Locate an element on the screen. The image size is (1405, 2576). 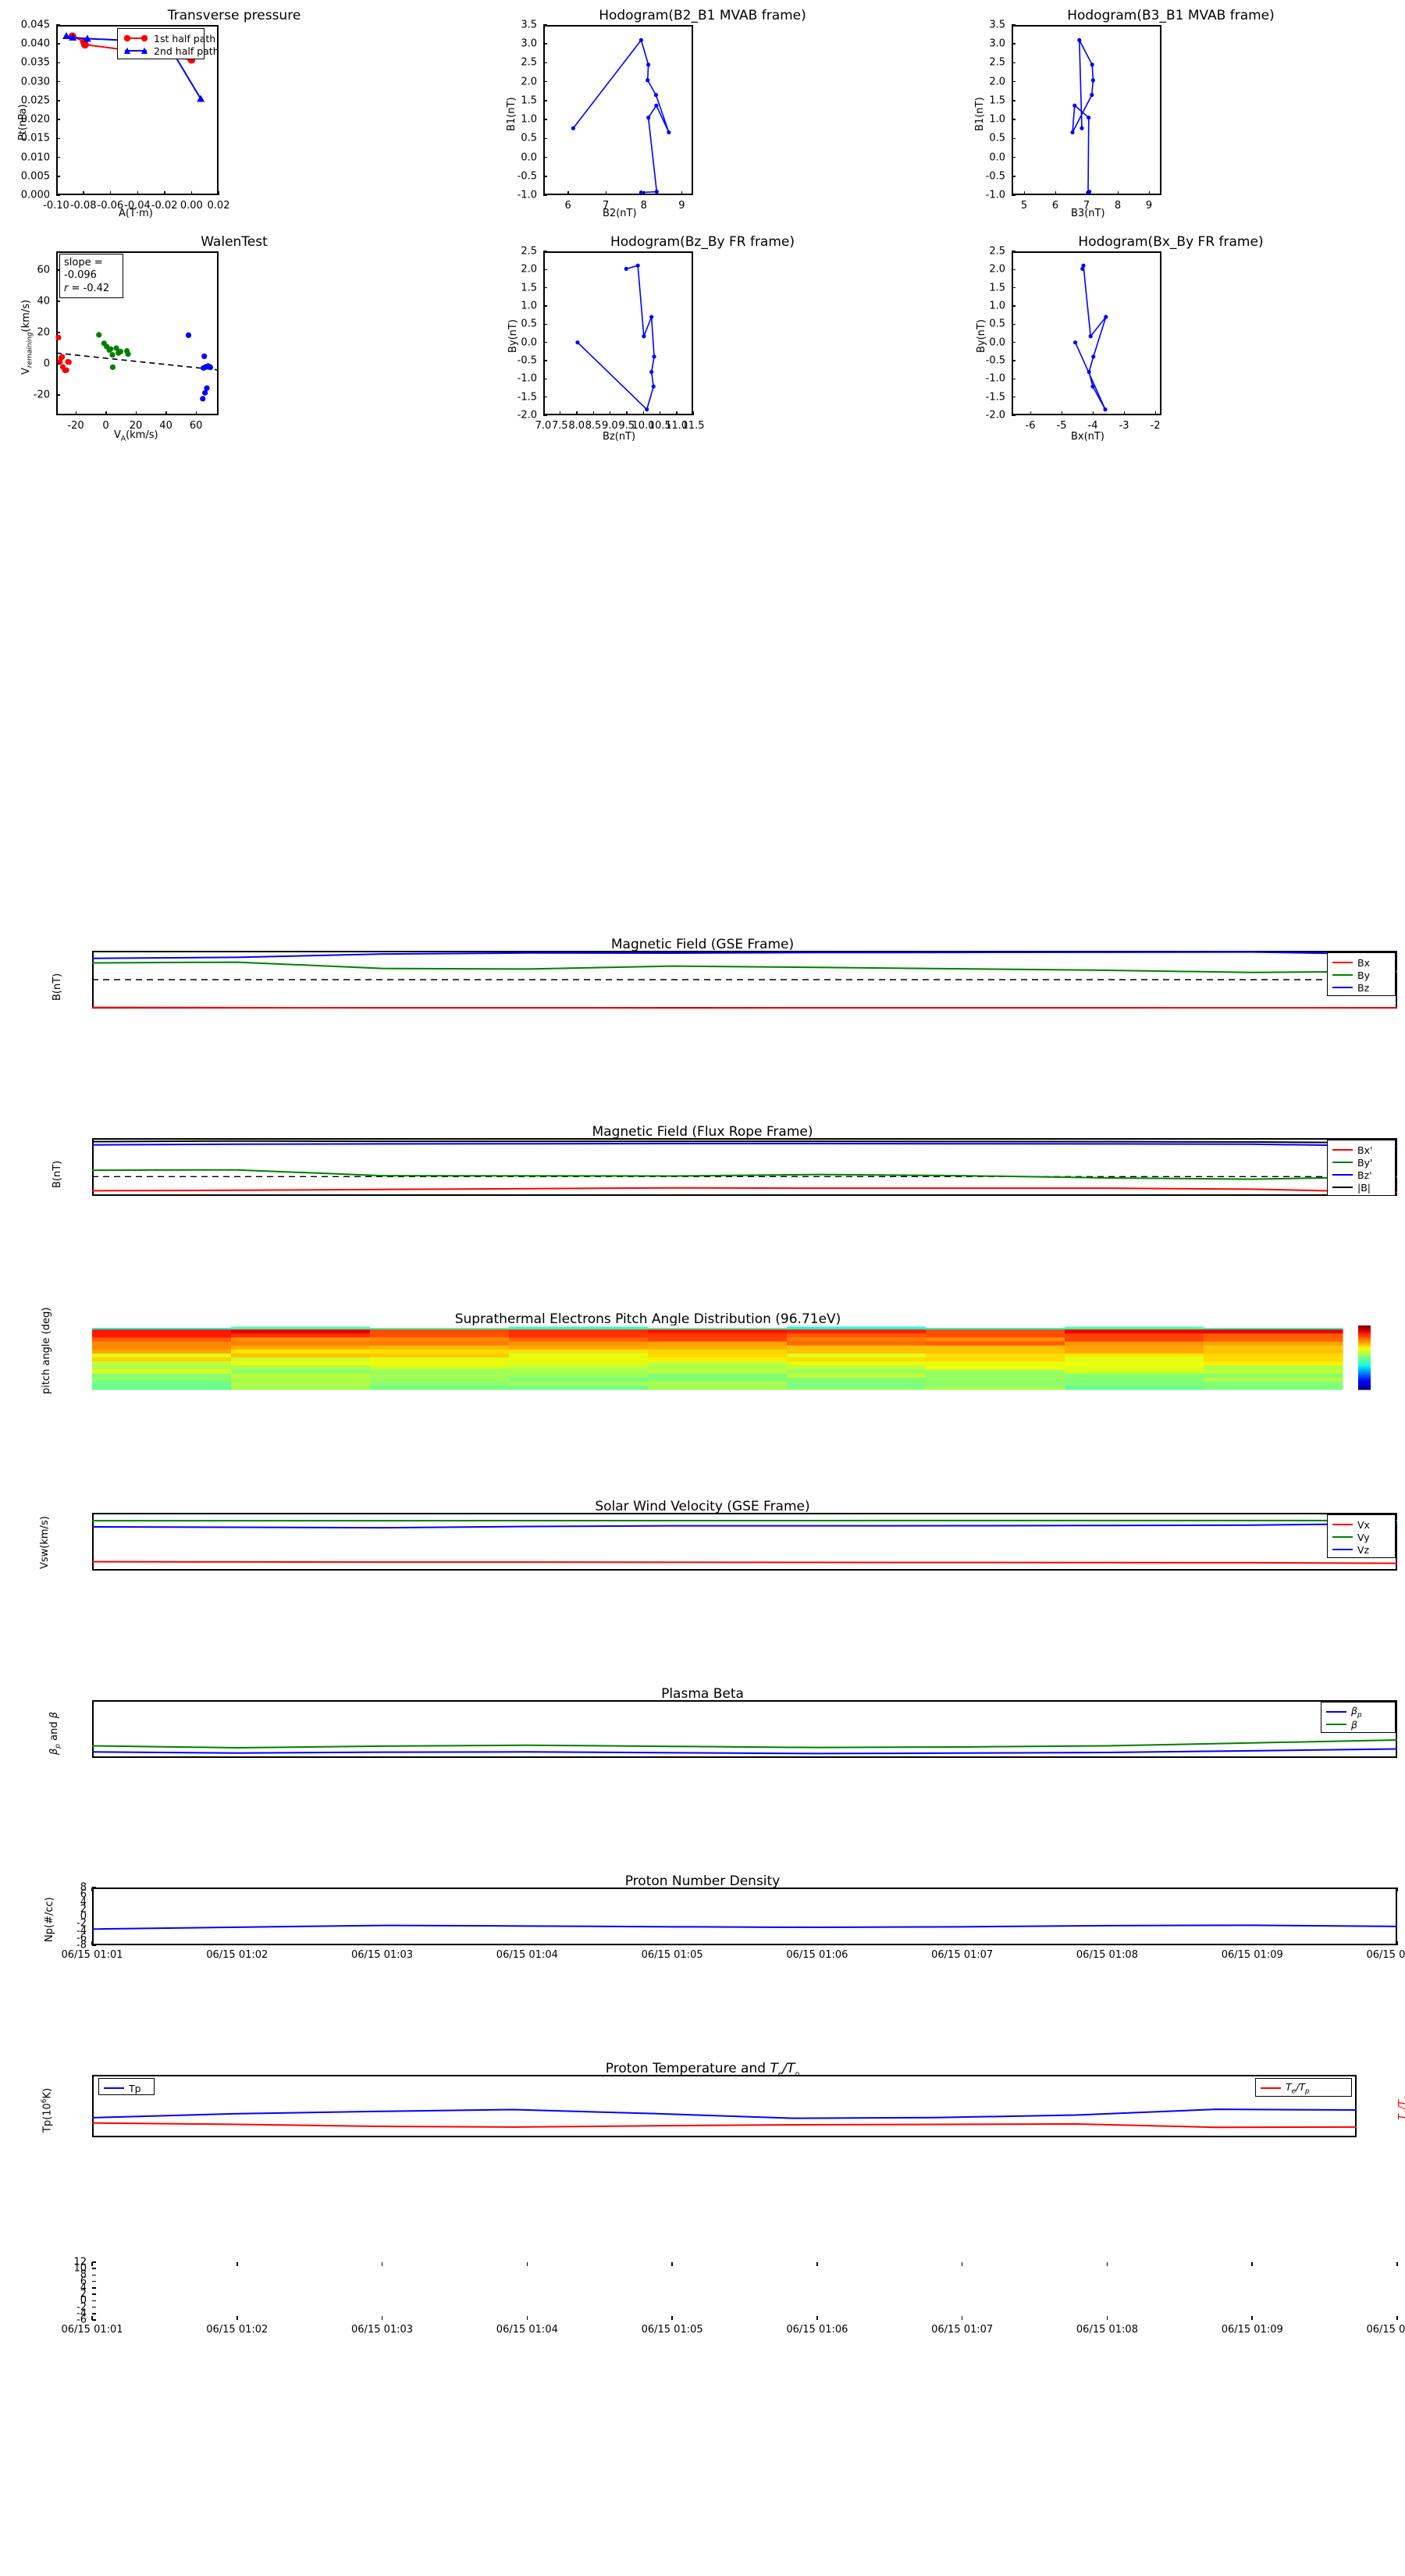
y-tick-label: 20 is located at coordinates (43, 332).